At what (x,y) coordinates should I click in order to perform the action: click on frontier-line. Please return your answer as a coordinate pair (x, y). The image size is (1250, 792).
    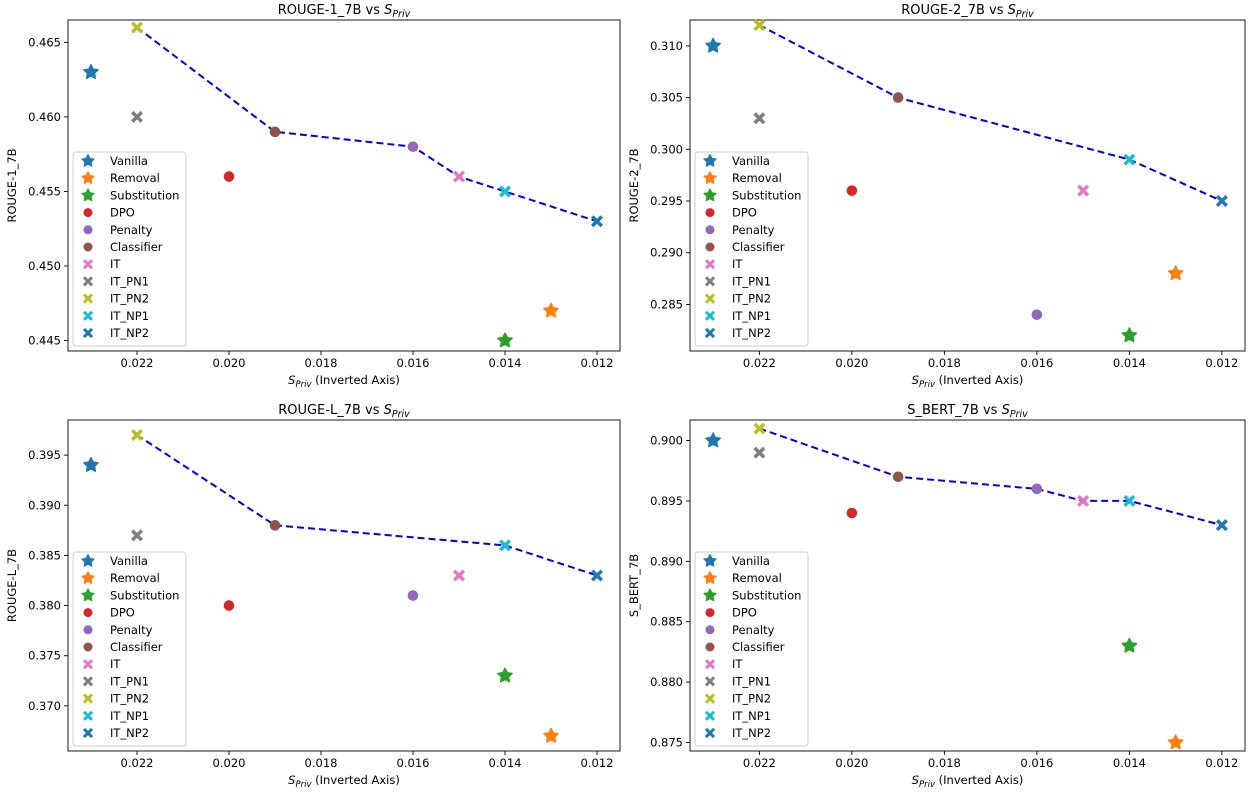
    Looking at the image, I should click on (990, 113).